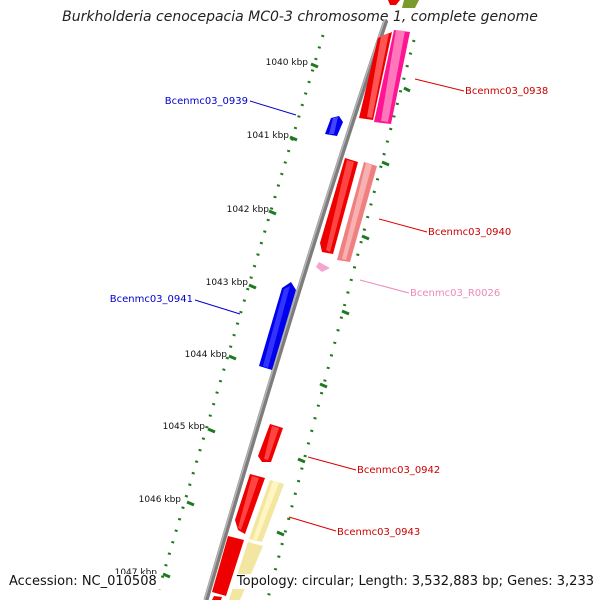  What do you see at coordinates (469, 232) in the screenshot?
I see `gene-label: Bcenmc03_0940` at bounding box center [469, 232].